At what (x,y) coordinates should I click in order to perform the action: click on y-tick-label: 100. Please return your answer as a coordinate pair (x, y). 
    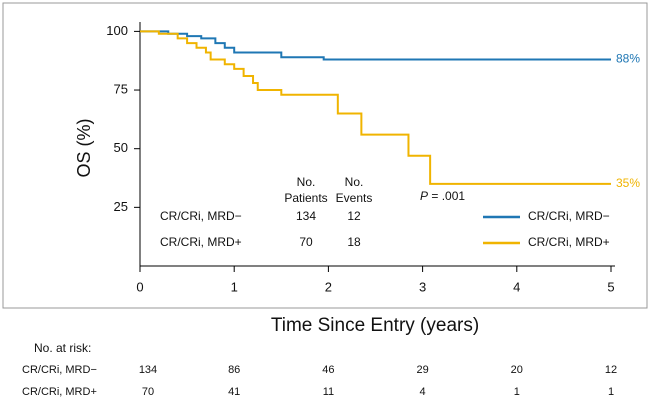
    Looking at the image, I should click on (117, 30).